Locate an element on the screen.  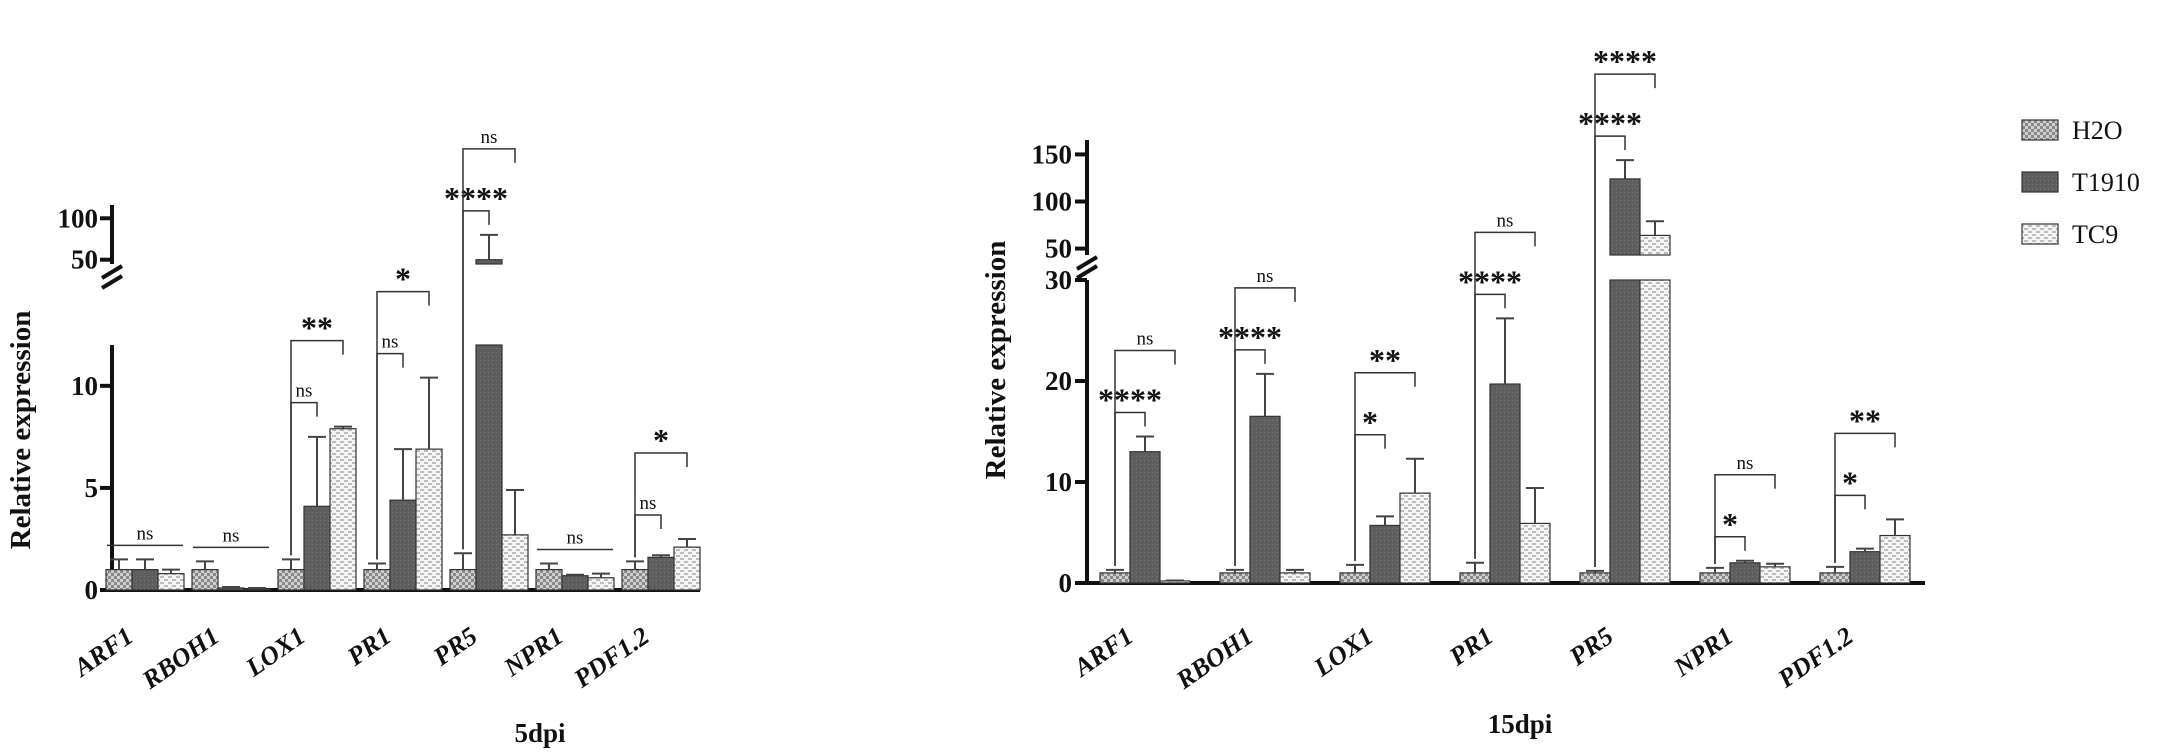
y-tick-label: 30 is located at coordinates (1058, 280).